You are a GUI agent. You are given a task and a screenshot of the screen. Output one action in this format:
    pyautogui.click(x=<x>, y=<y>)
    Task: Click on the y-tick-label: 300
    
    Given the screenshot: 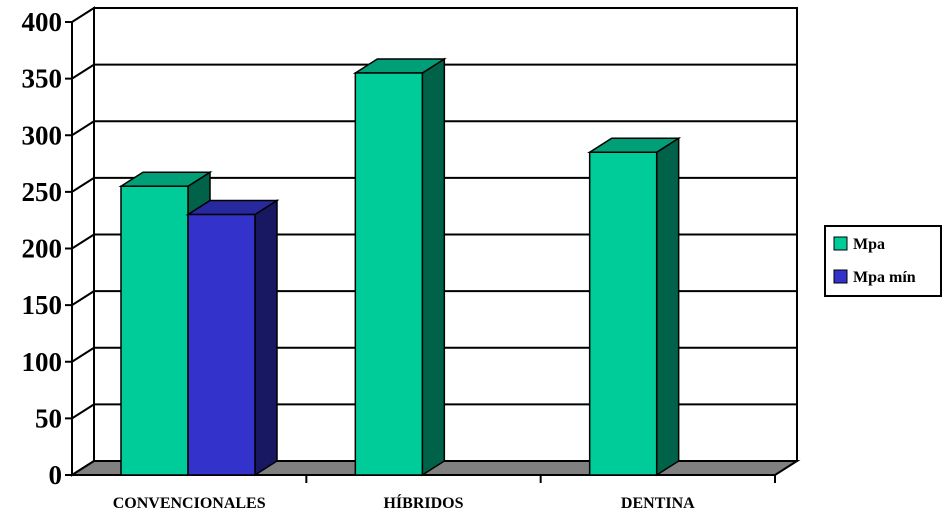 What is the action you would take?
    pyautogui.click(x=42, y=135)
    